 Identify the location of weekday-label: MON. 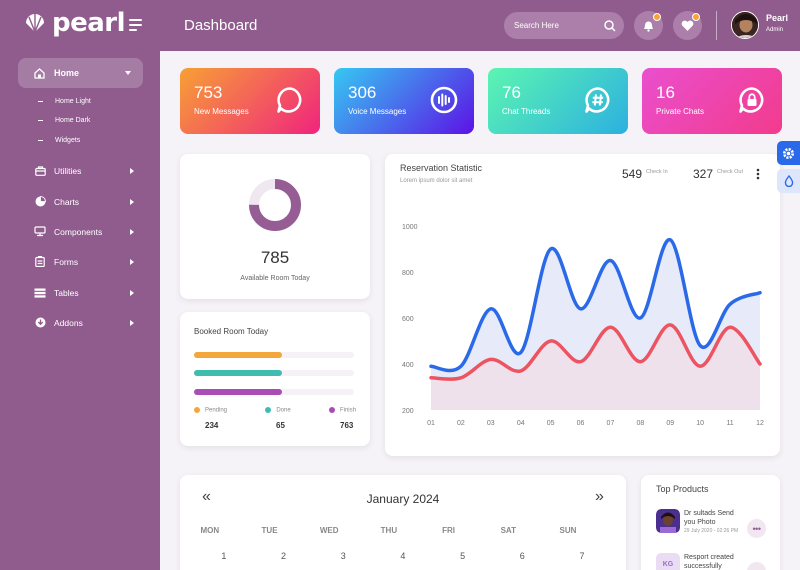
(210, 530).